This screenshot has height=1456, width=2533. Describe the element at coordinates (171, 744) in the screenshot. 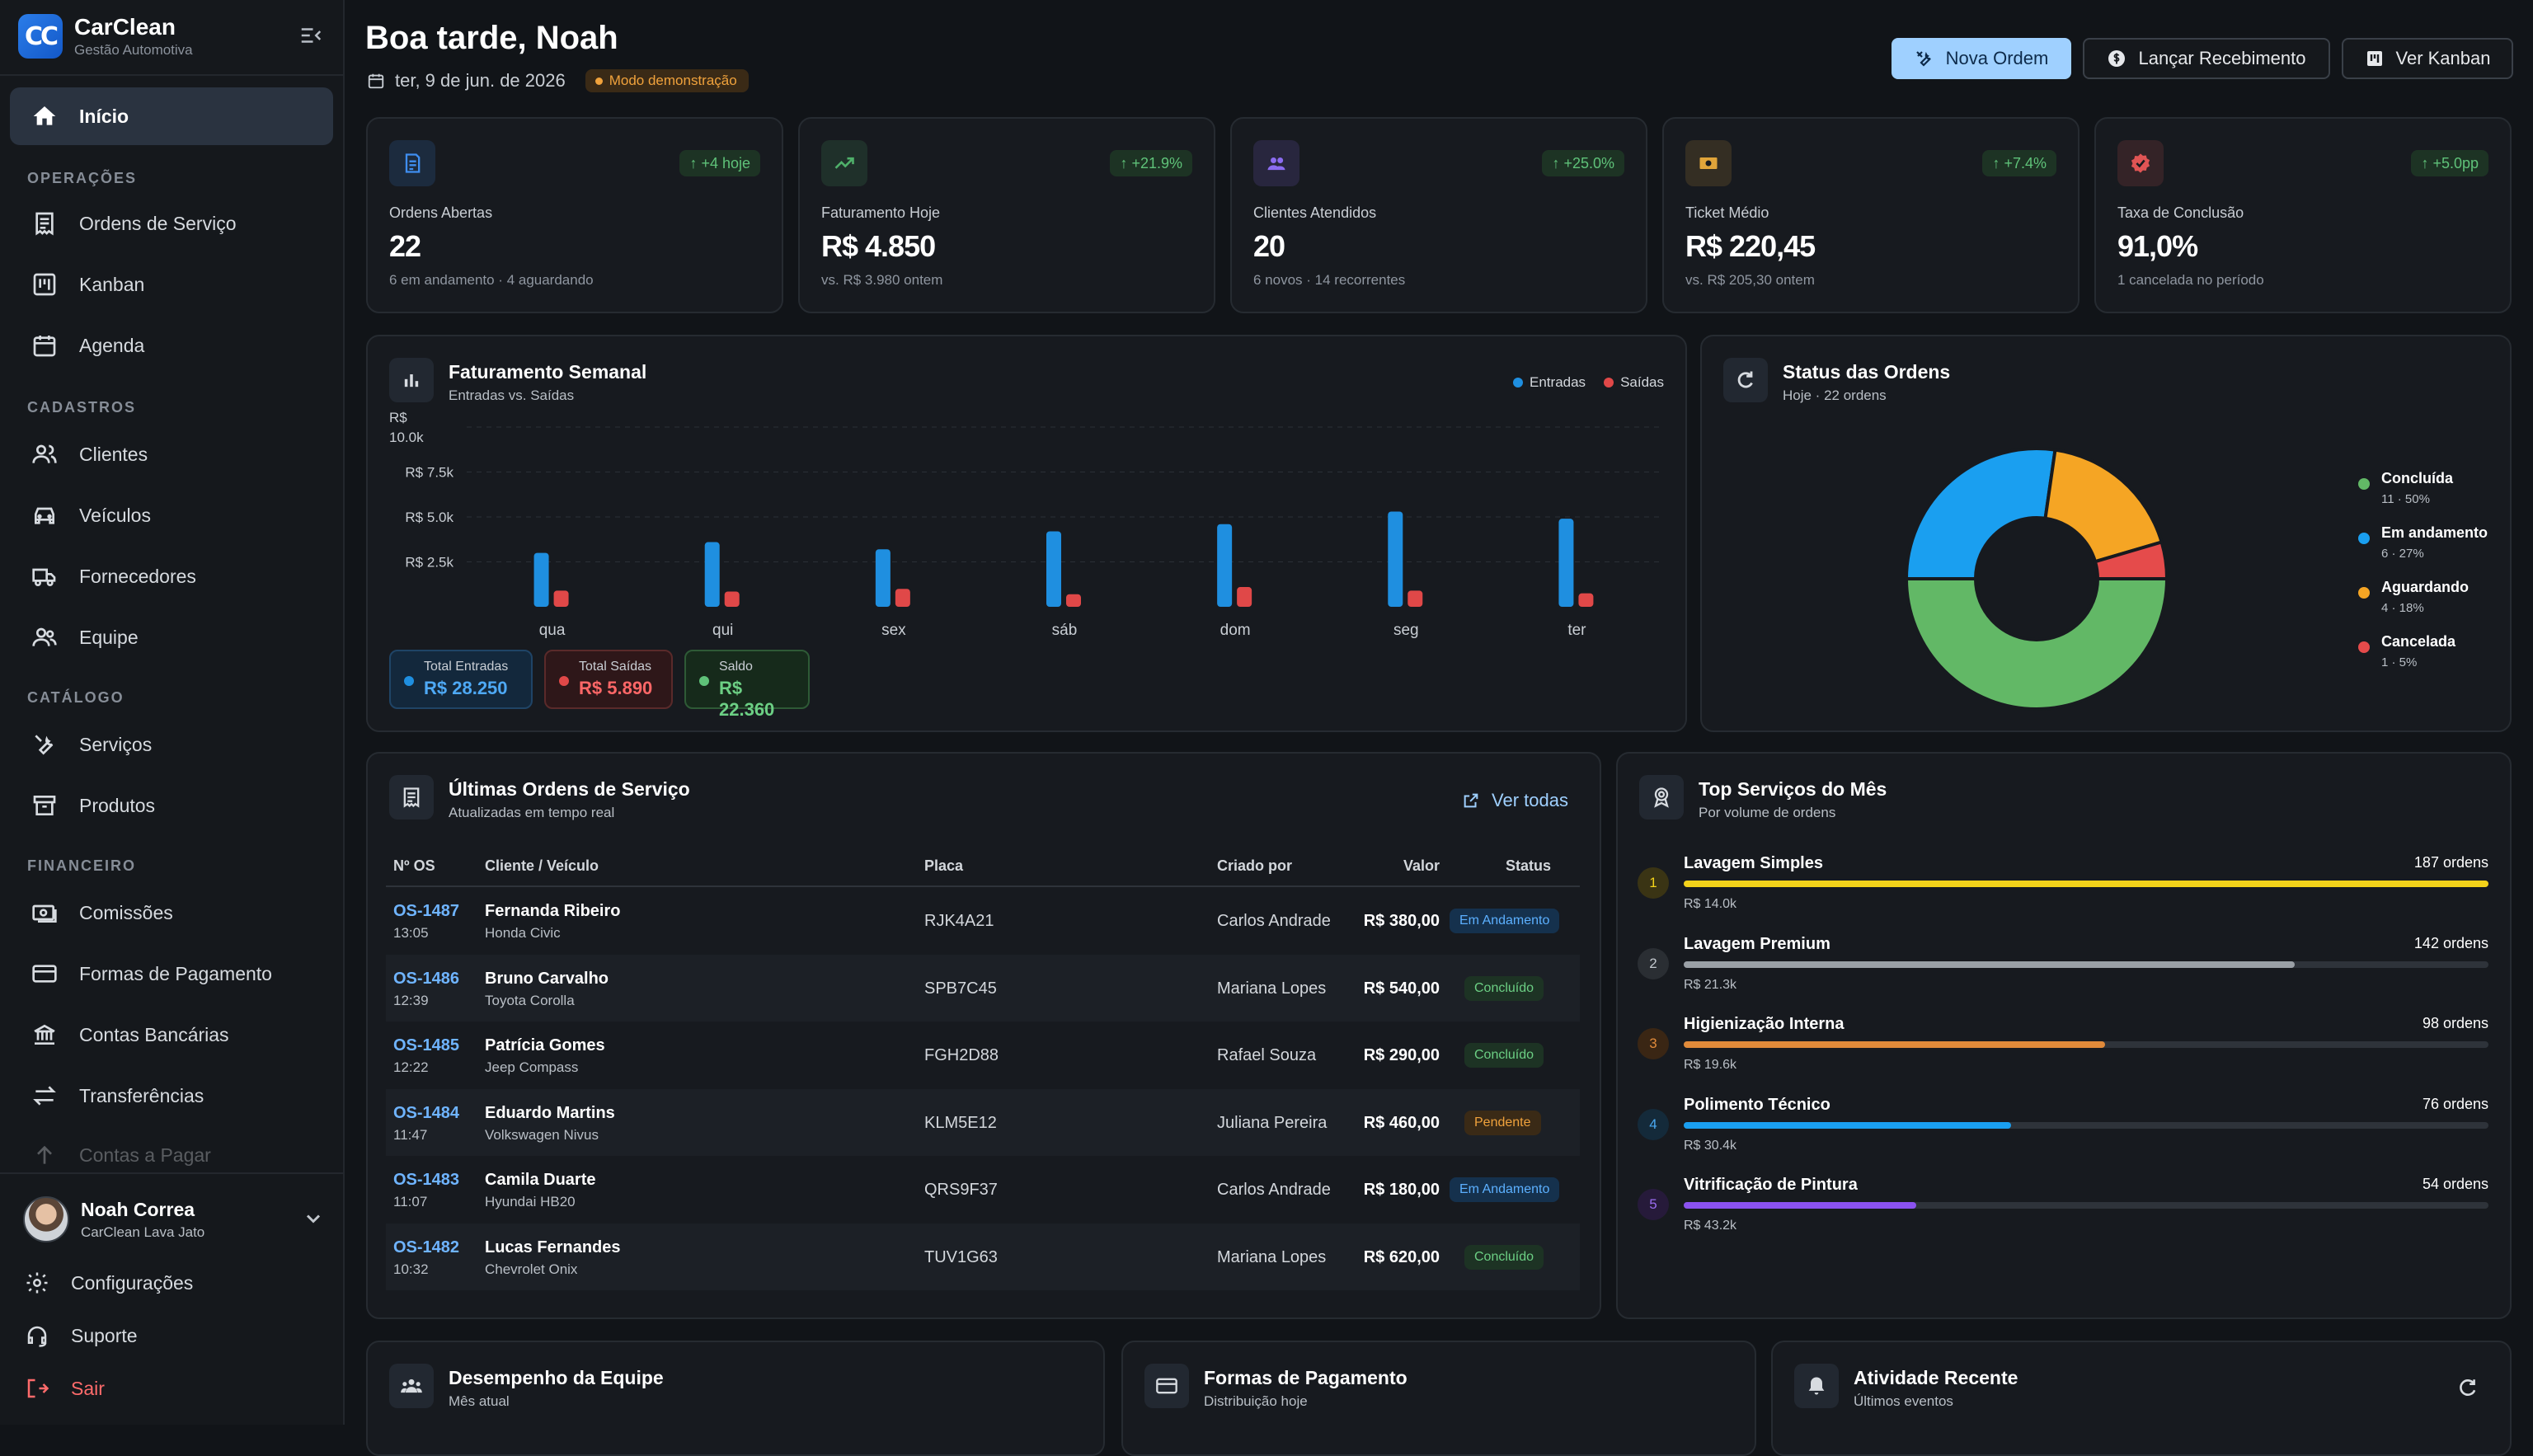

I see `sidebar-item-servicos: Serviços` at that location.